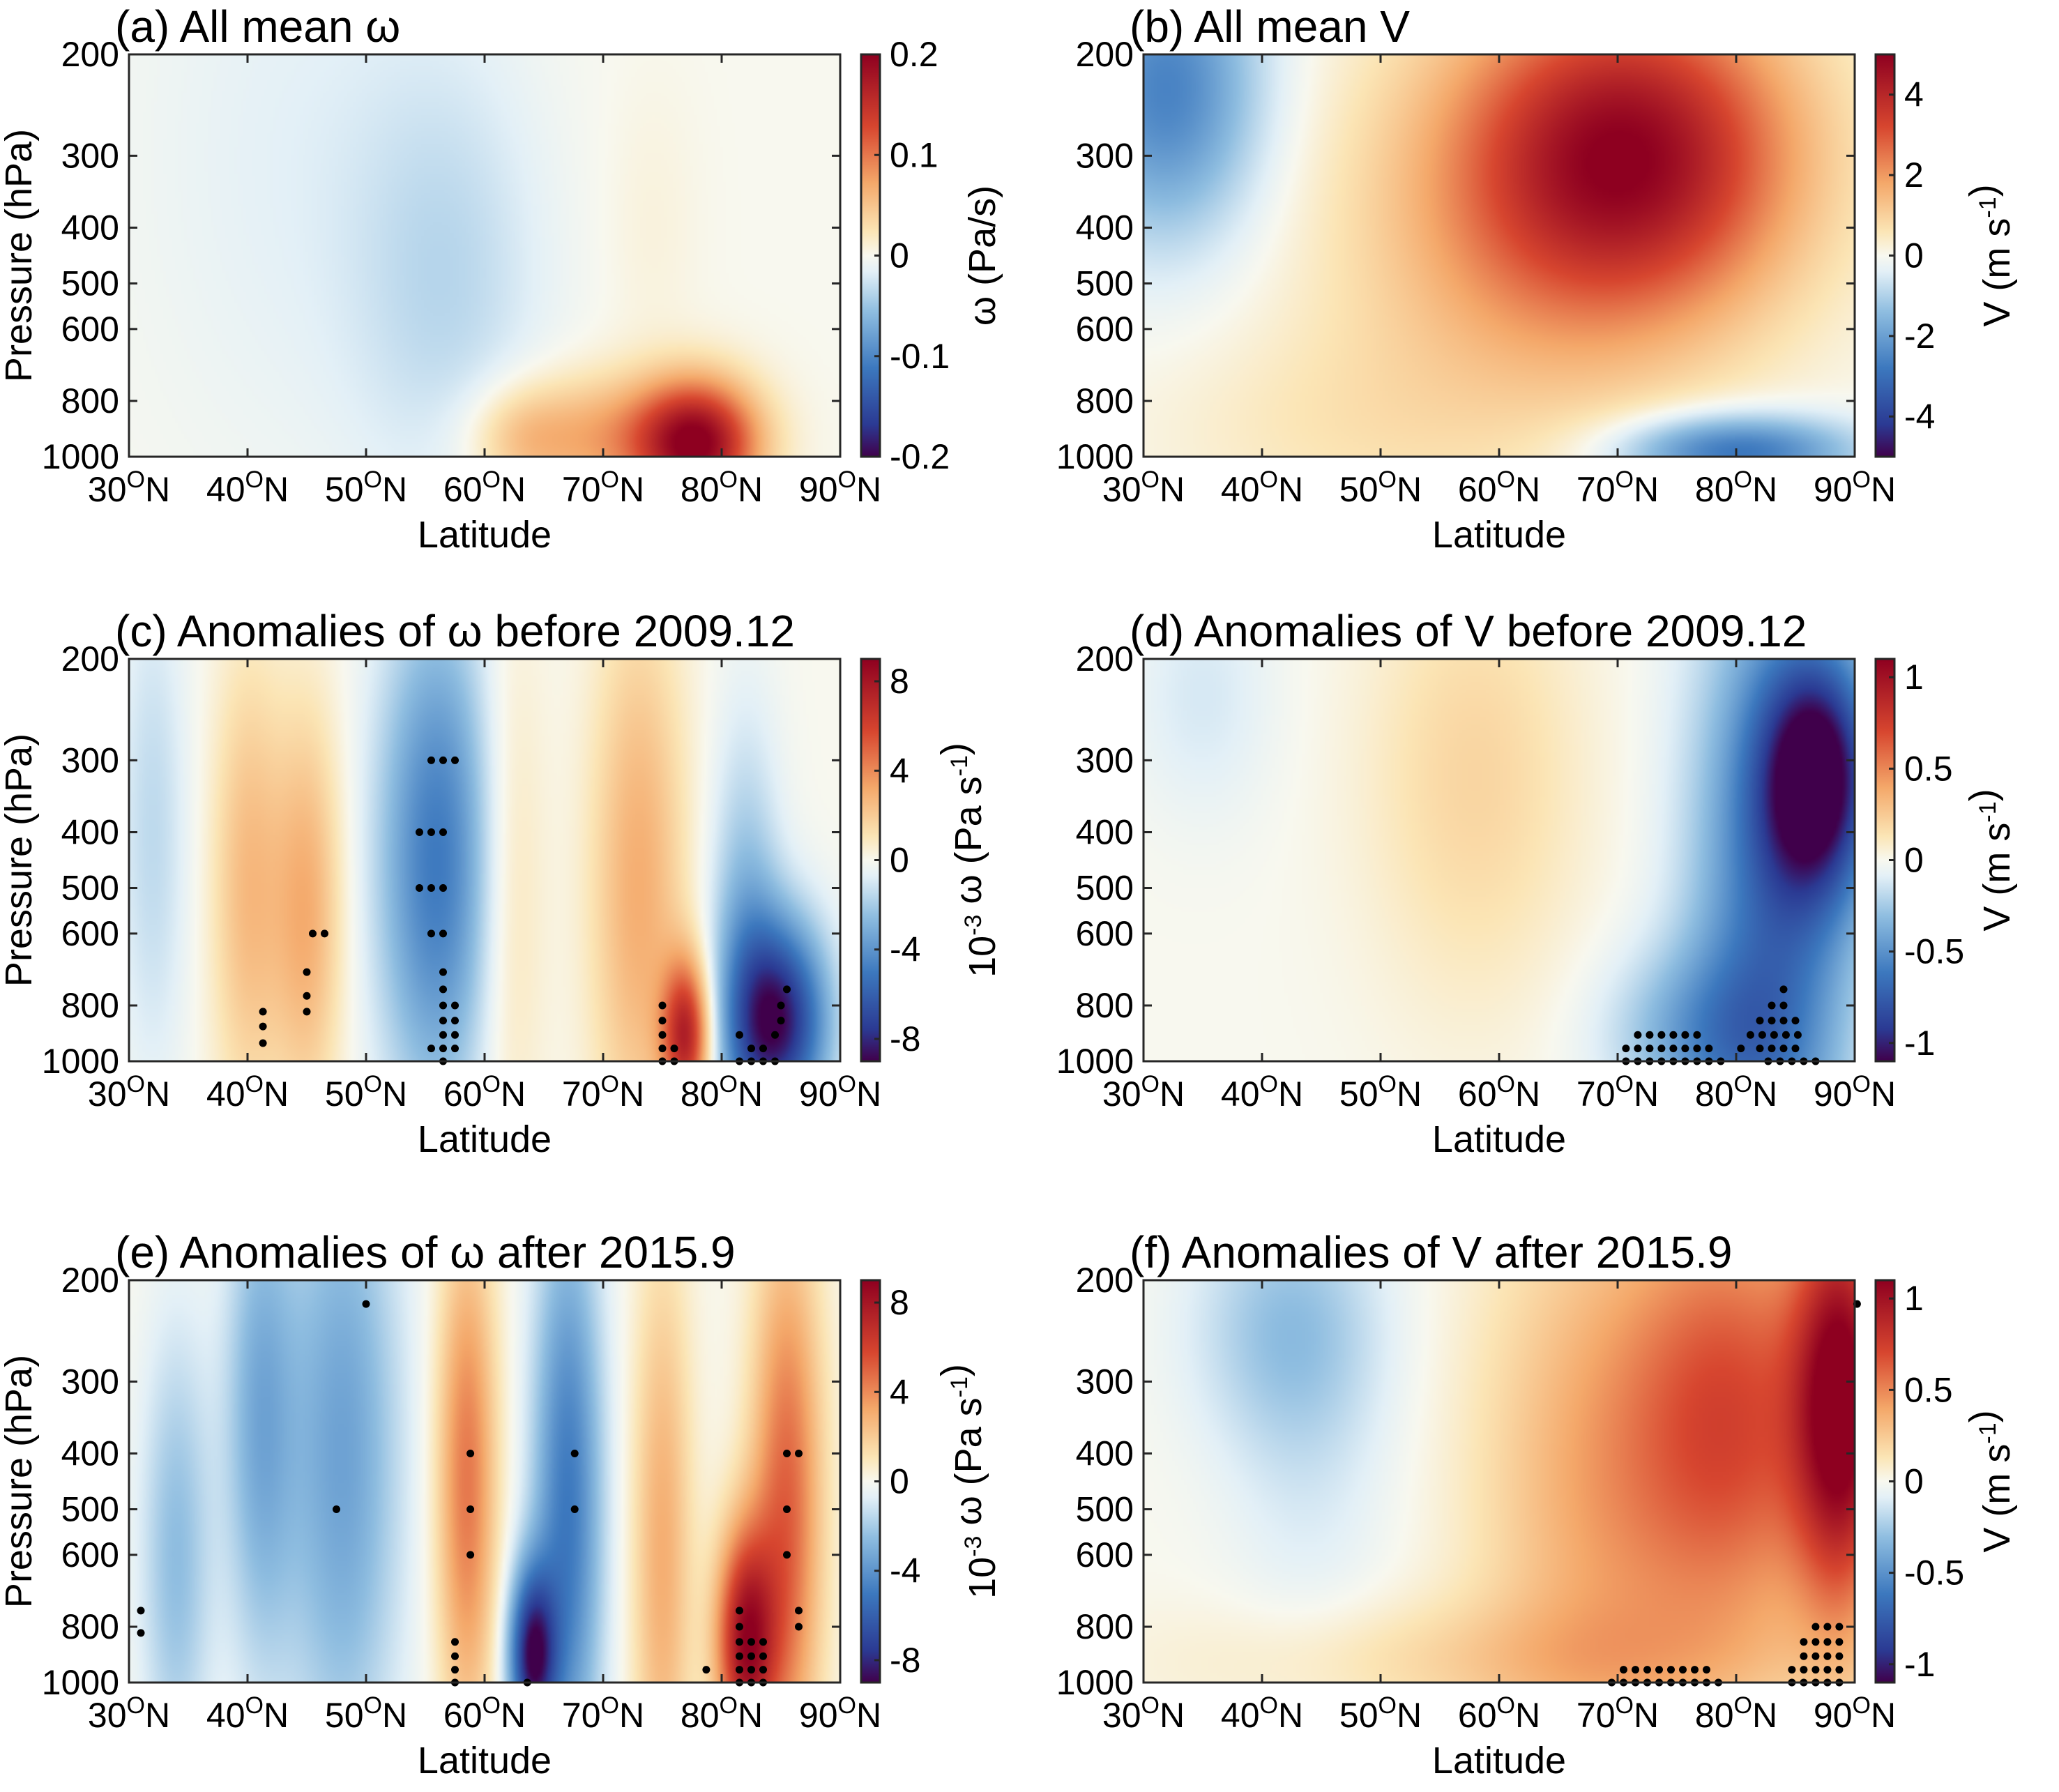 The height and width of the screenshot is (1792, 2059). I want to click on colorbar-tick-label-d-2: 0, so click(1914, 860).